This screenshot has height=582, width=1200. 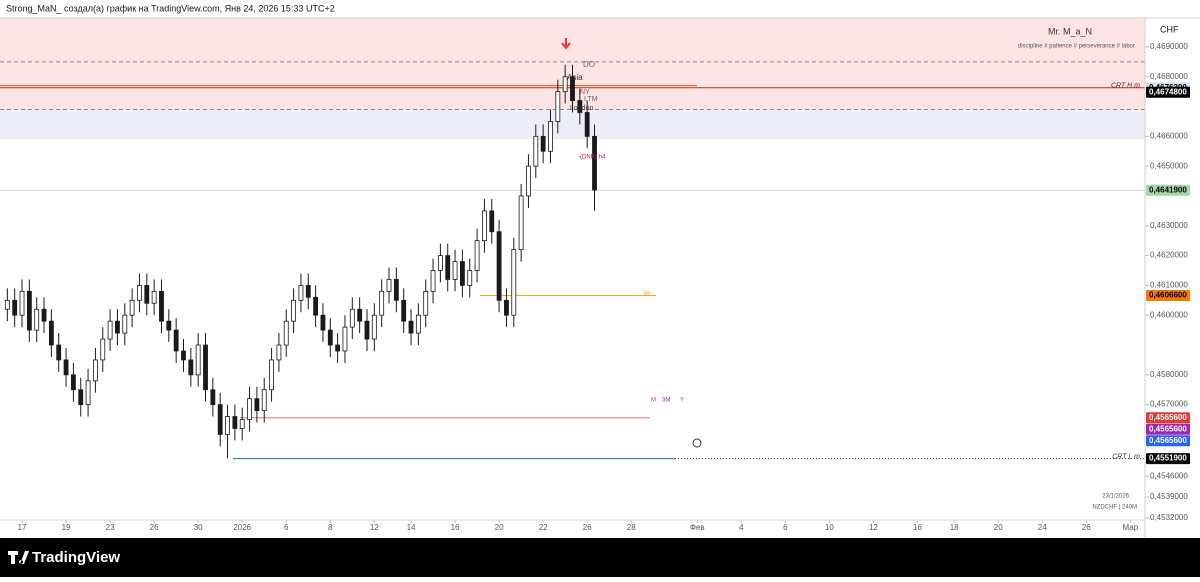 I want to click on y-tick-label: 0,4580000, so click(x=1169, y=374).